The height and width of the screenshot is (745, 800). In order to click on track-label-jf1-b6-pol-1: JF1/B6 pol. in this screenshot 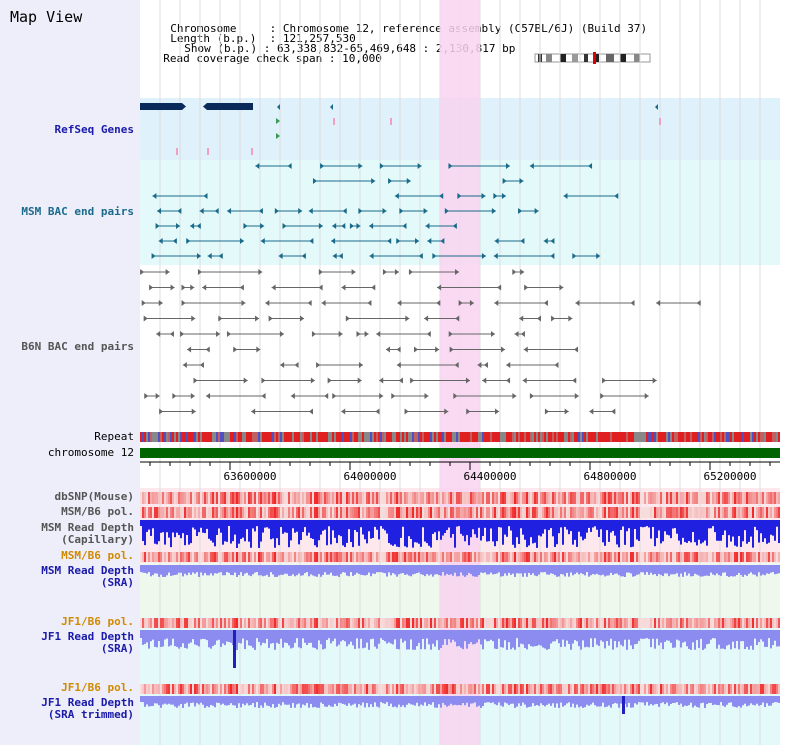, I will do `click(97, 621)`.